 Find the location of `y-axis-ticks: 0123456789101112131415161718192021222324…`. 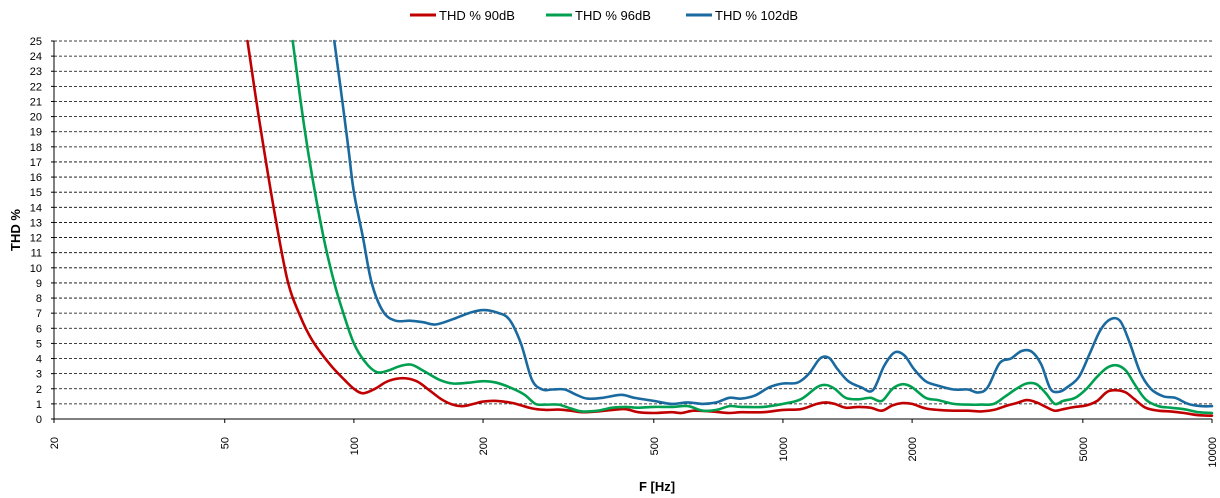

y-axis-ticks: 0123456789101112131415161718192021222324… is located at coordinates (42, 231).